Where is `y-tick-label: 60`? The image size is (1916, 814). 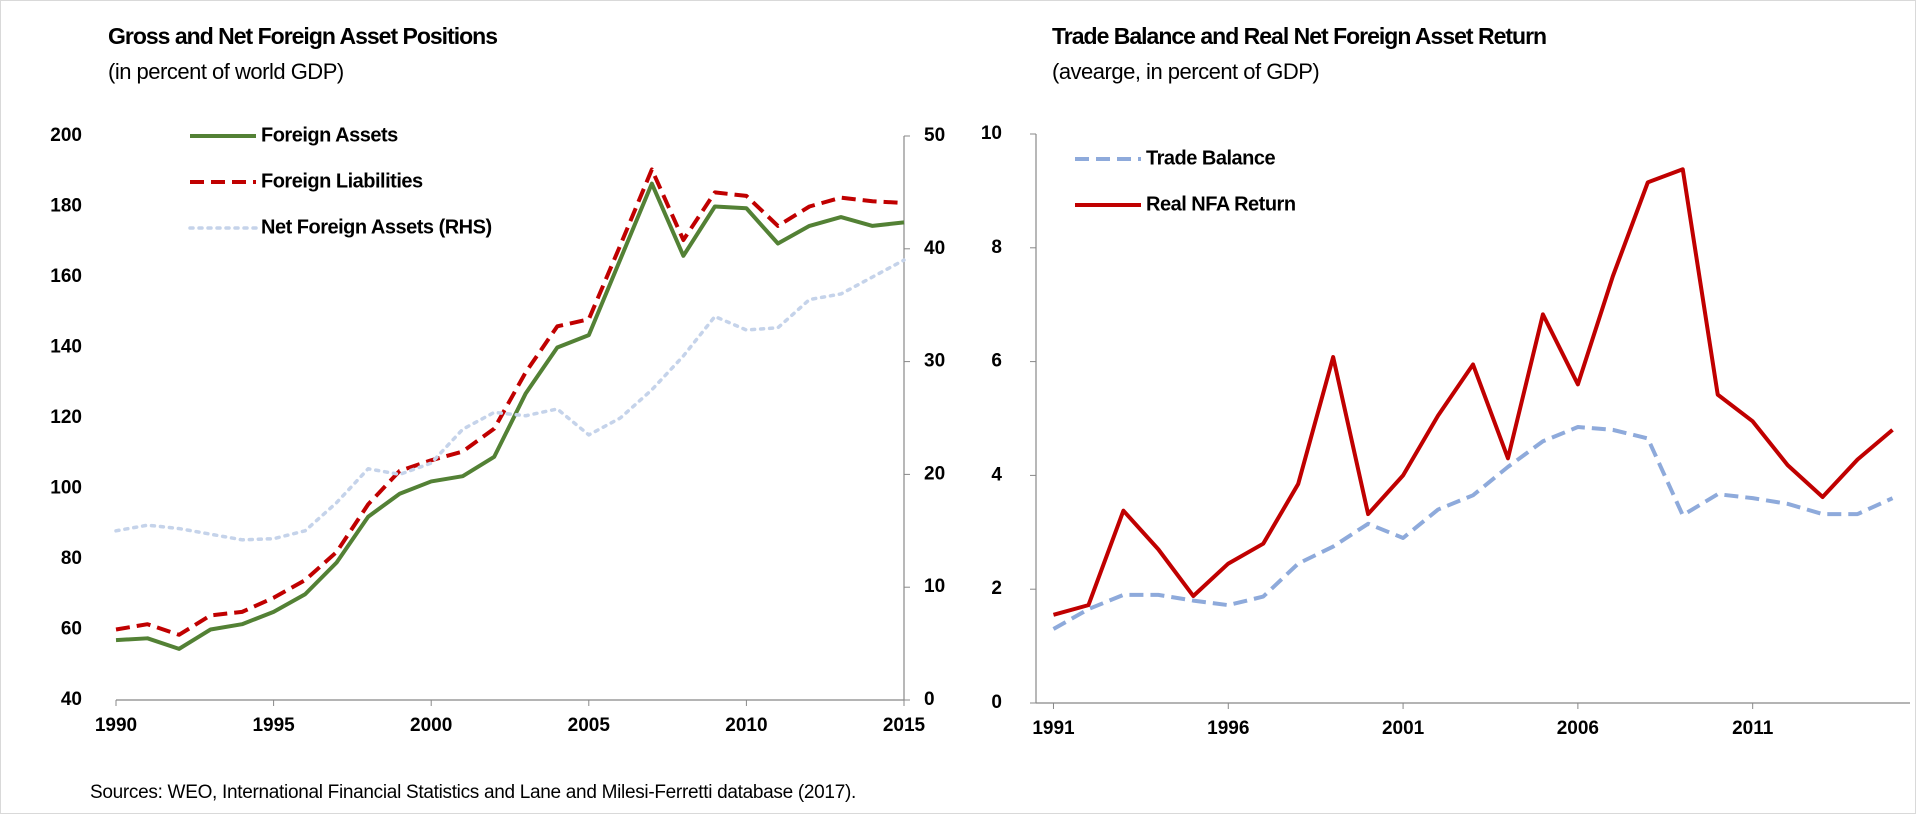 y-tick-label: 60 is located at coordinates (71, 629).